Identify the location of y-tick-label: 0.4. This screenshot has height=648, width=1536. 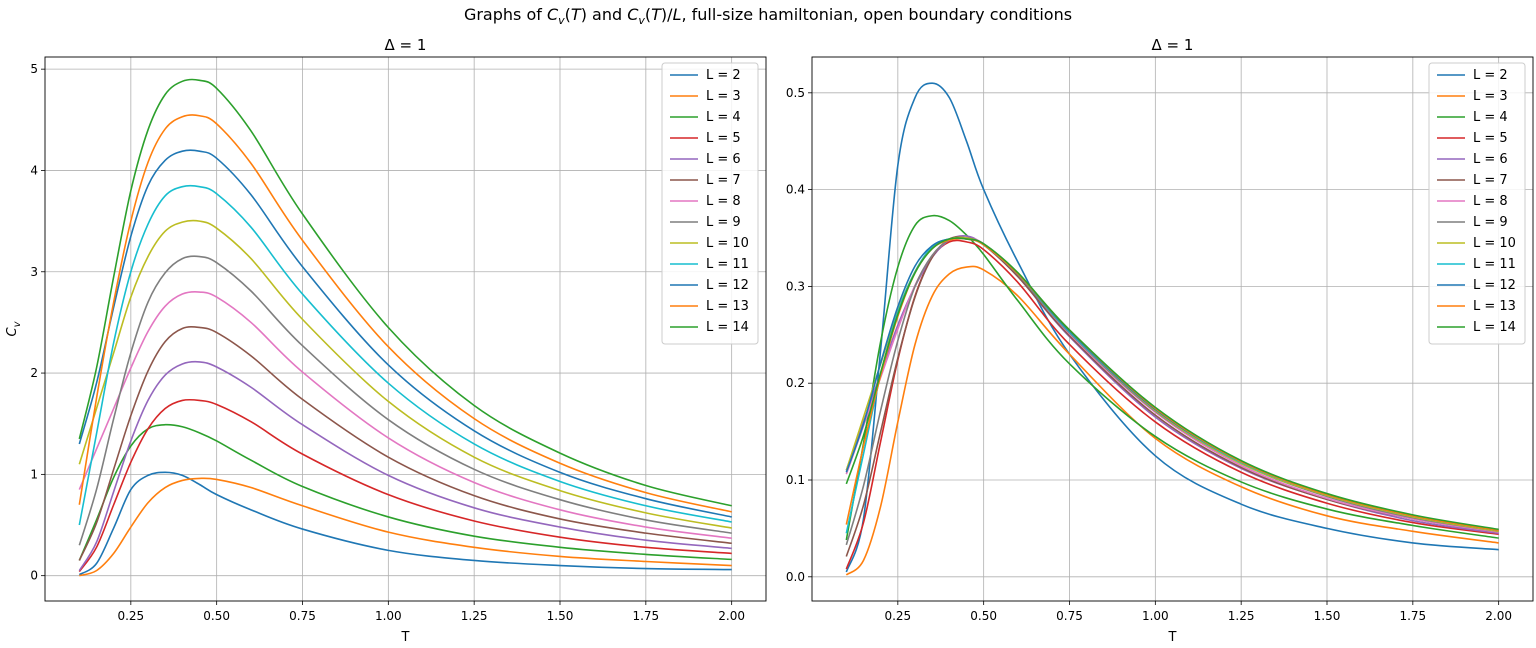
(795, 190).